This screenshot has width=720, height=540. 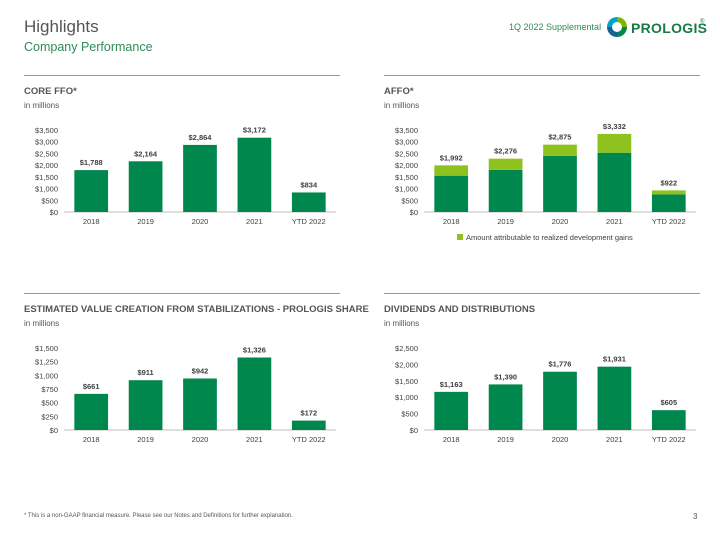 I want to click on y-tick-label: $1,250, so click(x=46, y=362).